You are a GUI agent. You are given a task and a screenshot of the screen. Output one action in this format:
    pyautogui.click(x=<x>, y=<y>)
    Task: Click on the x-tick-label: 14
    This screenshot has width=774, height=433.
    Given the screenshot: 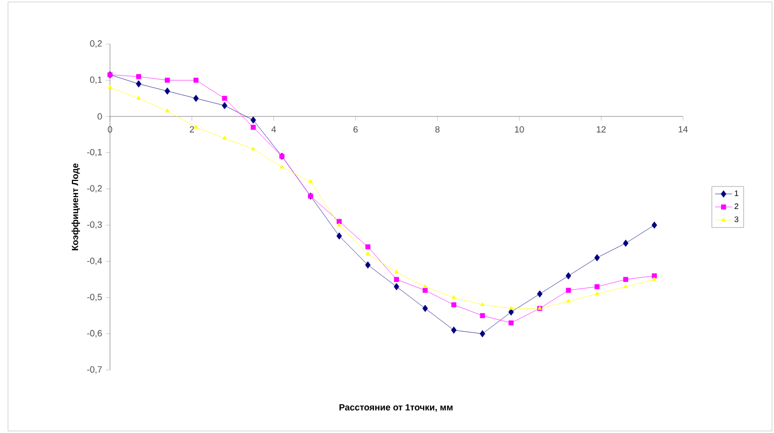 What is the action you would take?
    pyautogui.click(x=683, y=129)
    